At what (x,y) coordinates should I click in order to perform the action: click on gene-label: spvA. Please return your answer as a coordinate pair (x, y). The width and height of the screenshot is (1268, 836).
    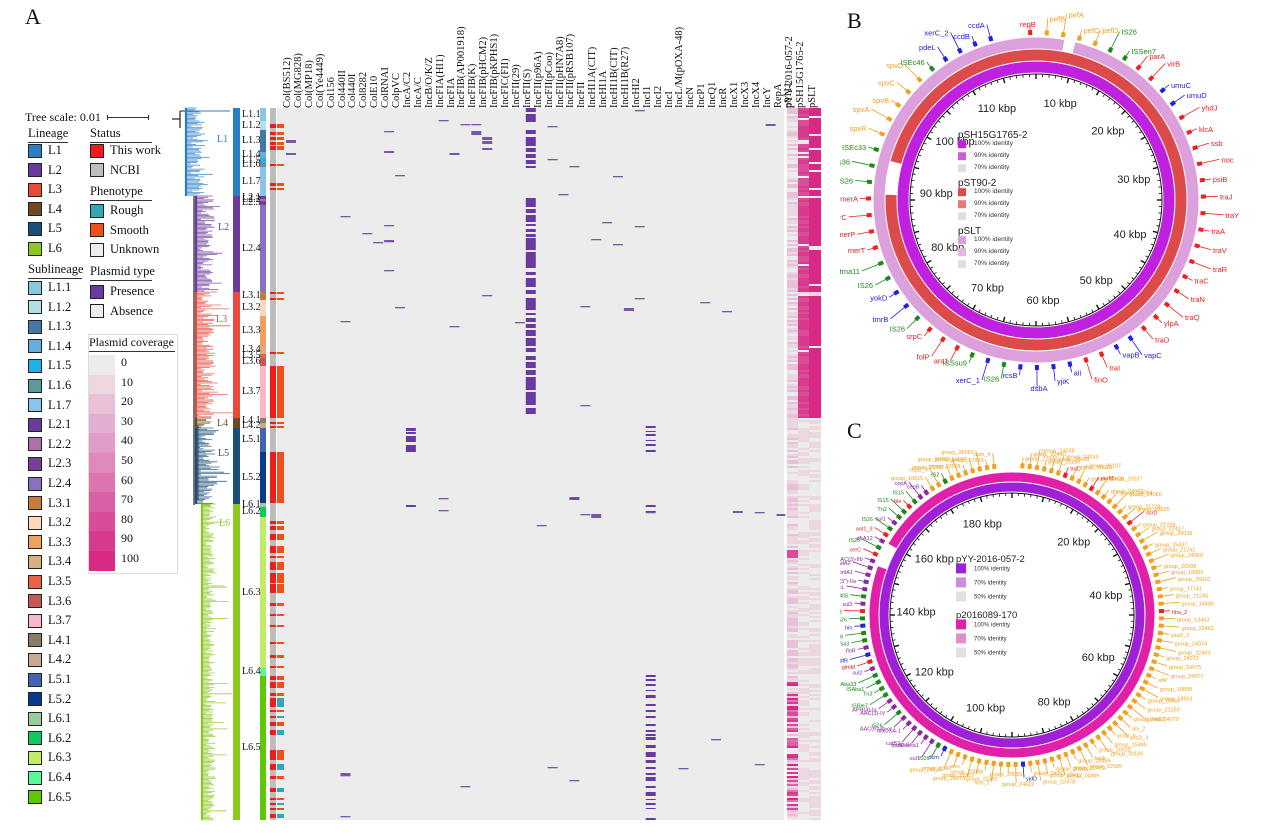
    Looking at the image, I should click on (861, 109).